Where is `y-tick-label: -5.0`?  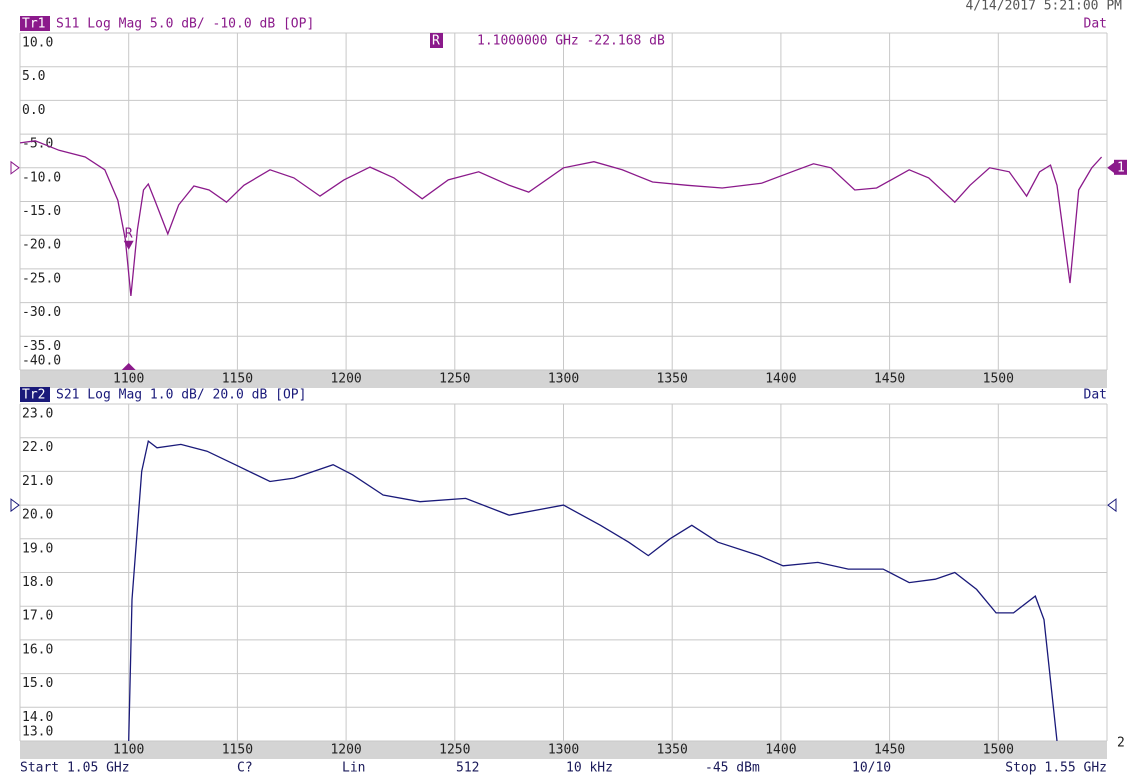
y-tick-label: -5.0 is located at coordinates (37, 144).